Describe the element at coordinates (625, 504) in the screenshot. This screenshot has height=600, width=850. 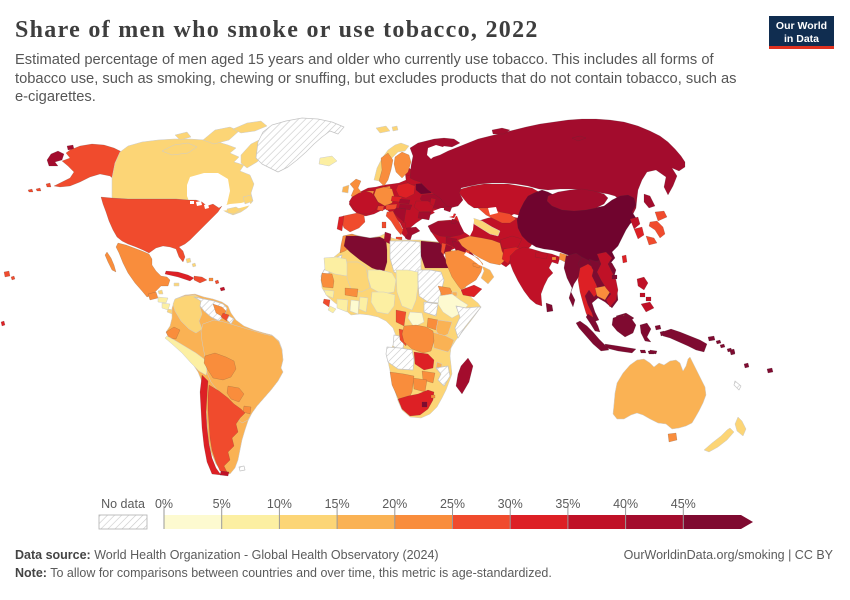
I see `svg-text: 40%` at that location.